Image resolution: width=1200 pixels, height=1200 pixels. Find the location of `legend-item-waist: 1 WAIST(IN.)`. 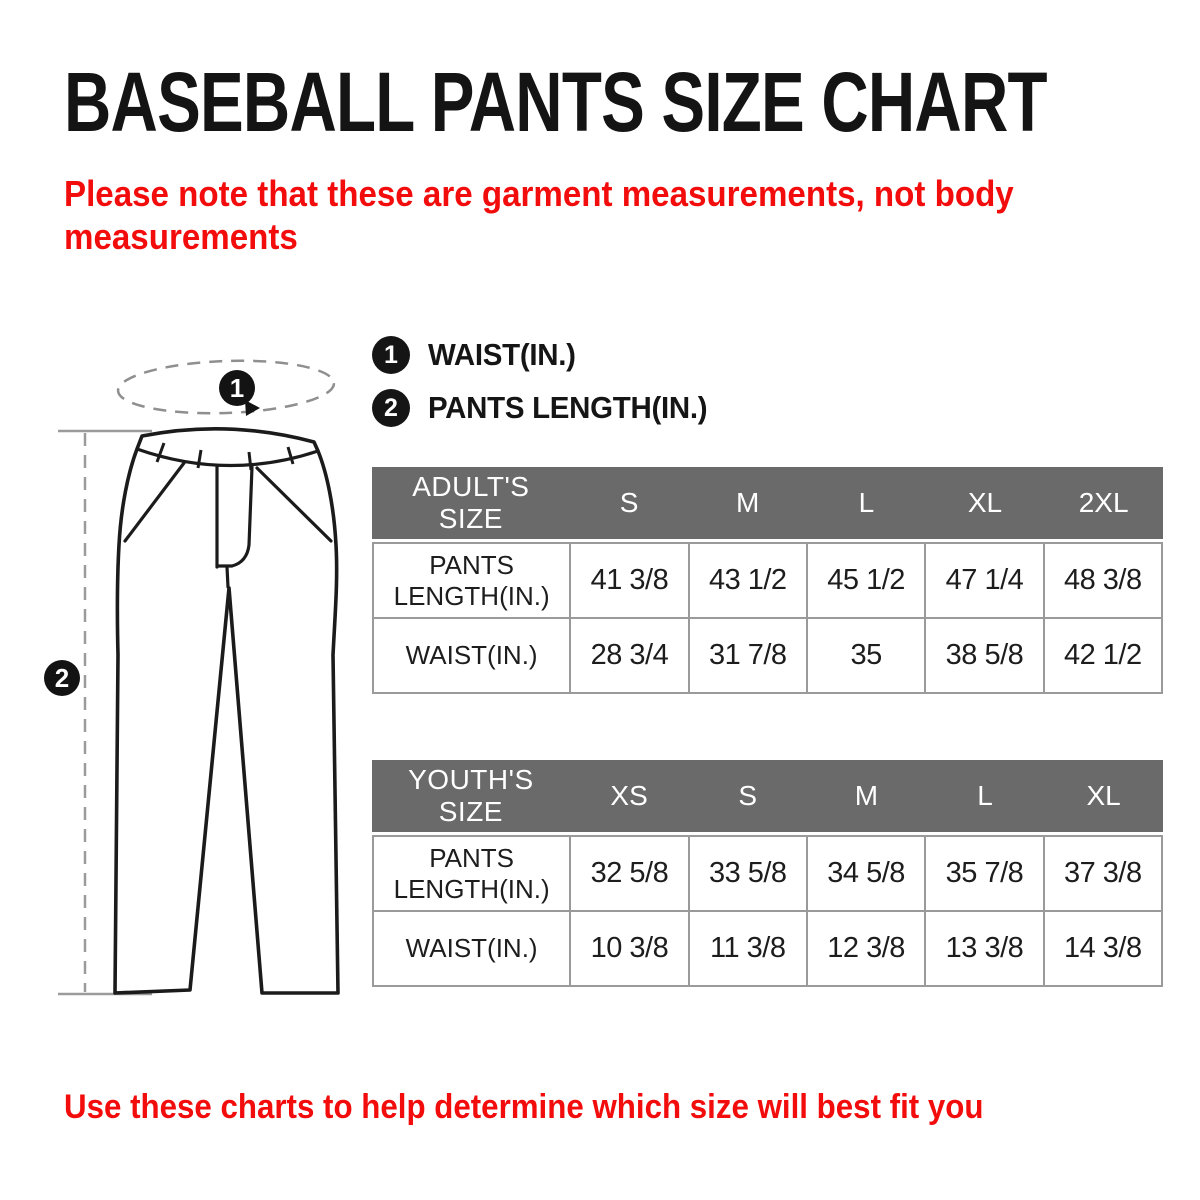

legend-item-waist: 1 WAIST(IN.) is located at coordinates (547, 355).